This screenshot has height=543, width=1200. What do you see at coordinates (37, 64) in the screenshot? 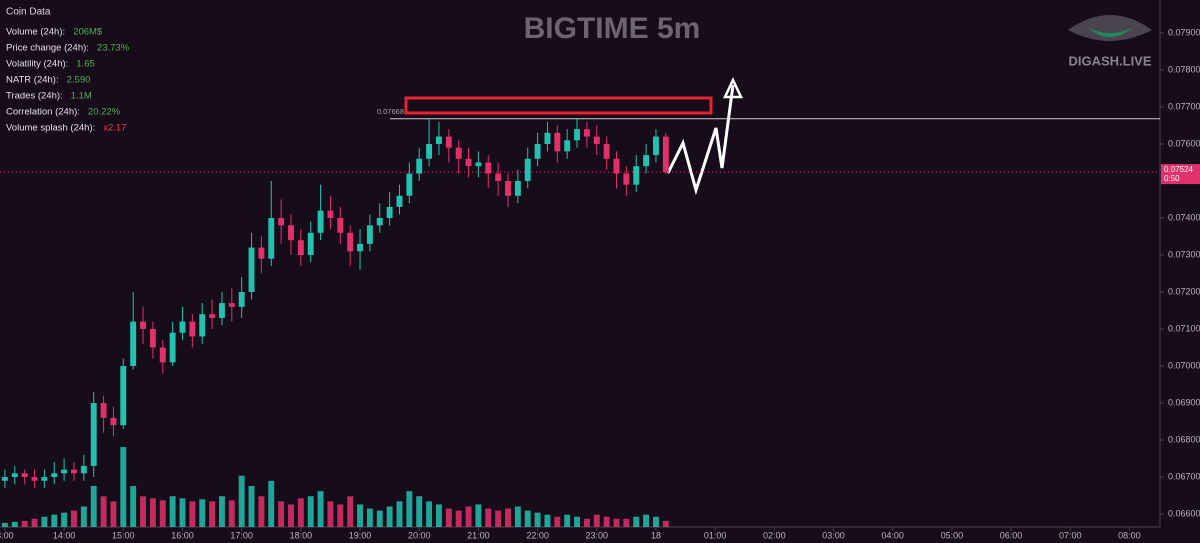
I see `coin-data-label: Volatility (24h):` at bounding box center [37, 64].